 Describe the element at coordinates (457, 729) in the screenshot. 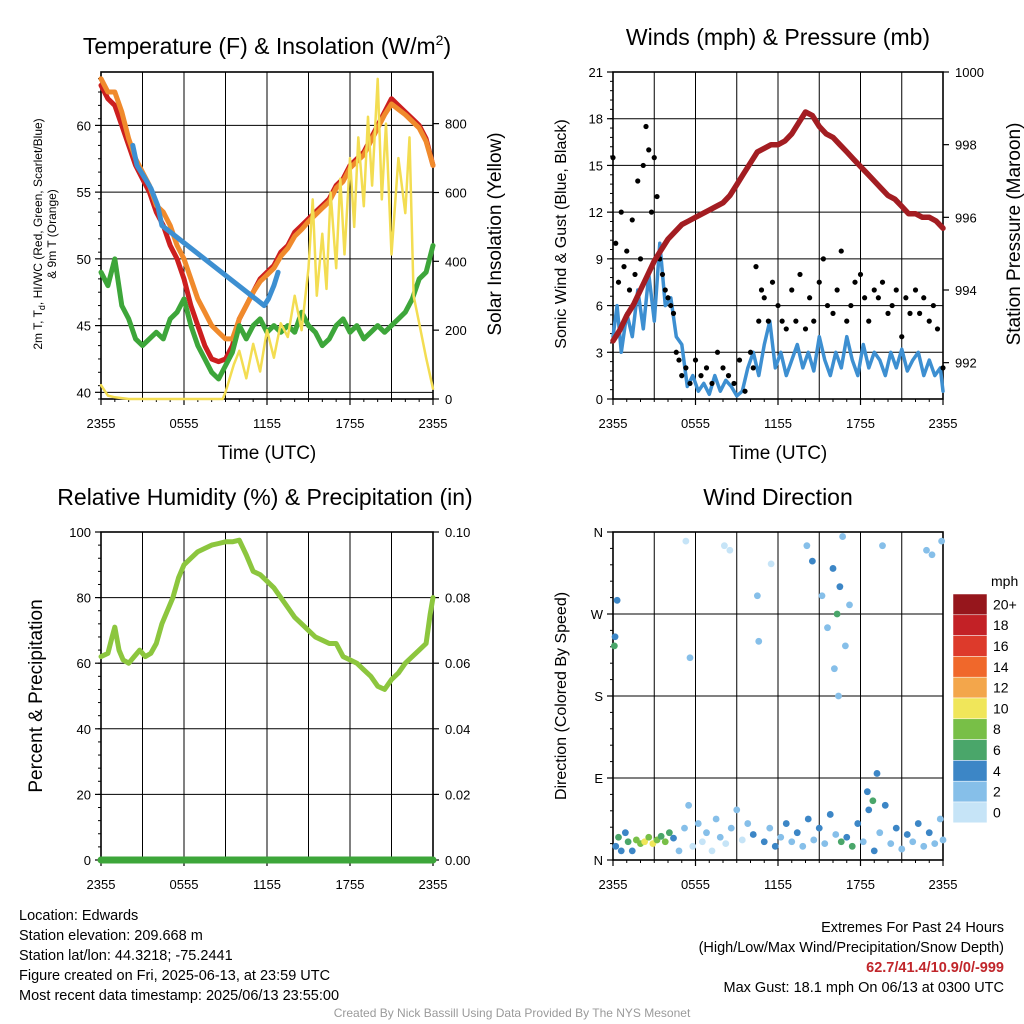

I see `rh-ytick-label-right: 0.04` at that location.